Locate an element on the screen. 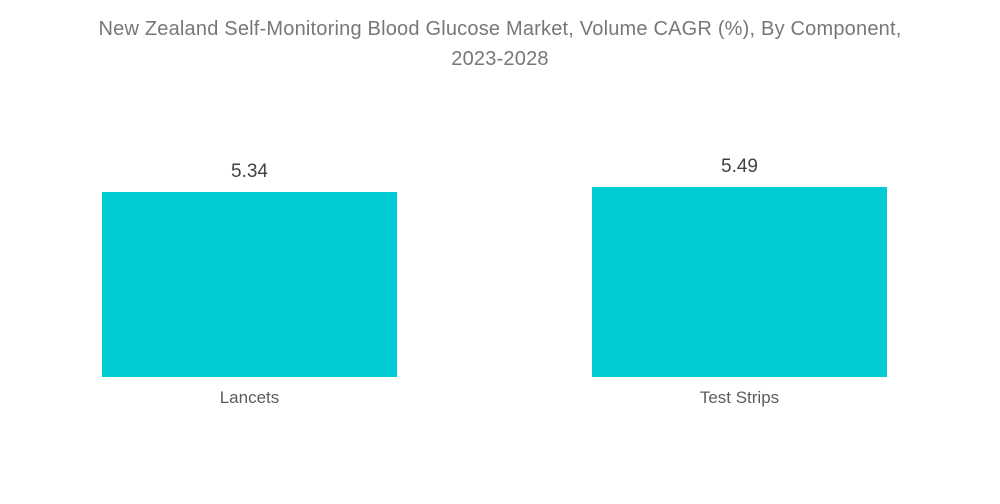 This screenshot has width=1000, height=504. bar-group-lancets: 5.34 Lancets is located at coordinates (249, 284).